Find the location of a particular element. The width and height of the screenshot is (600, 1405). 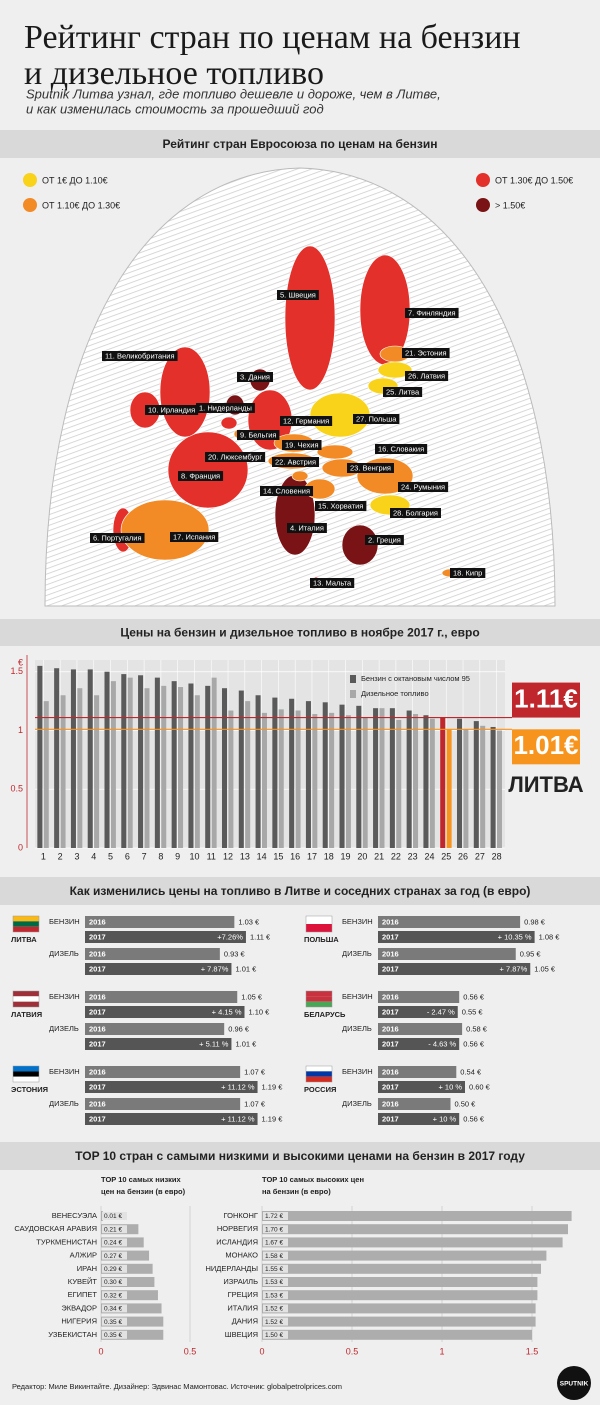

x-tick-label: 6 is located at coordinates (127, 856).